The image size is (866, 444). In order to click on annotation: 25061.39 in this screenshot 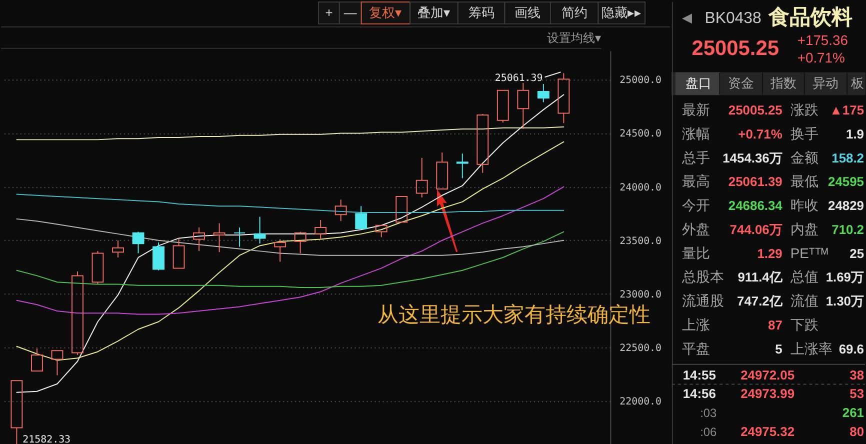, I will do `click(518, 78)`.